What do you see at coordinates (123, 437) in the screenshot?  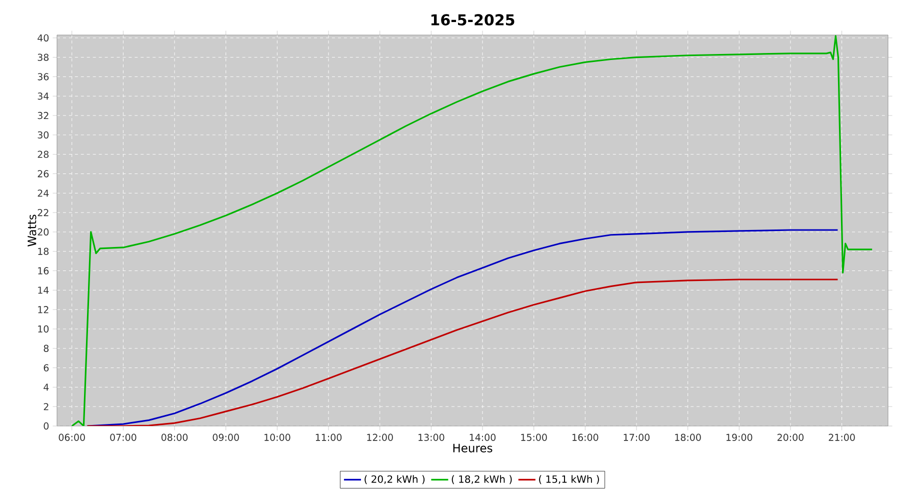 I see `x-tick-label: 07:00` at bounding box center [123, 437].